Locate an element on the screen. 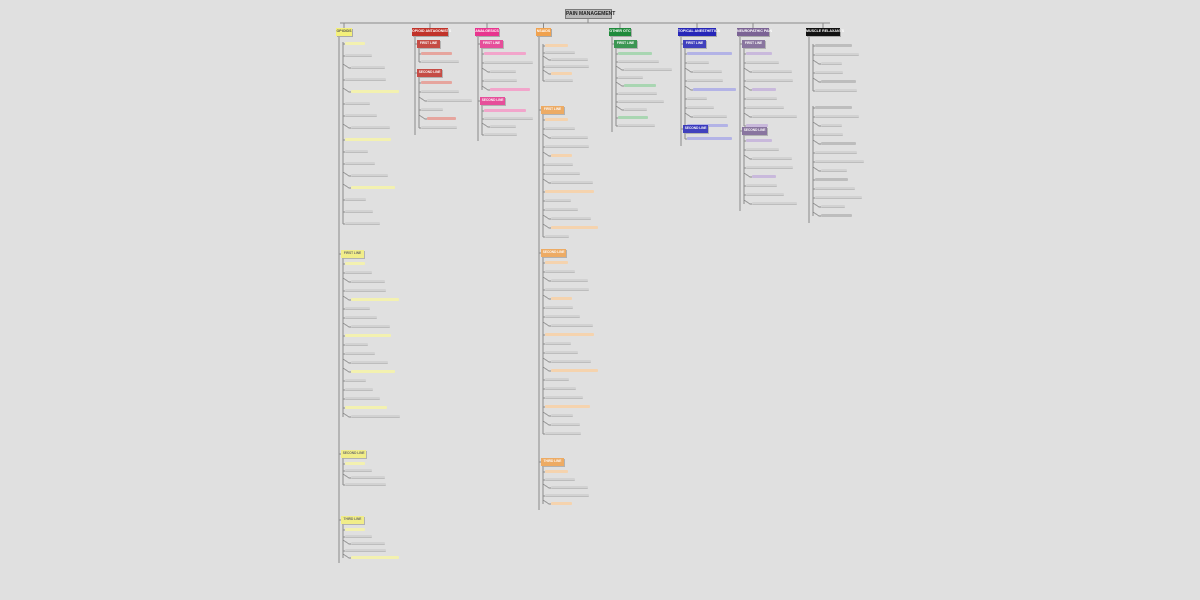 This screenshot has width=1200, height=600. group-nsaids-1: FIRST LINE is located at coordinates (552, 110).